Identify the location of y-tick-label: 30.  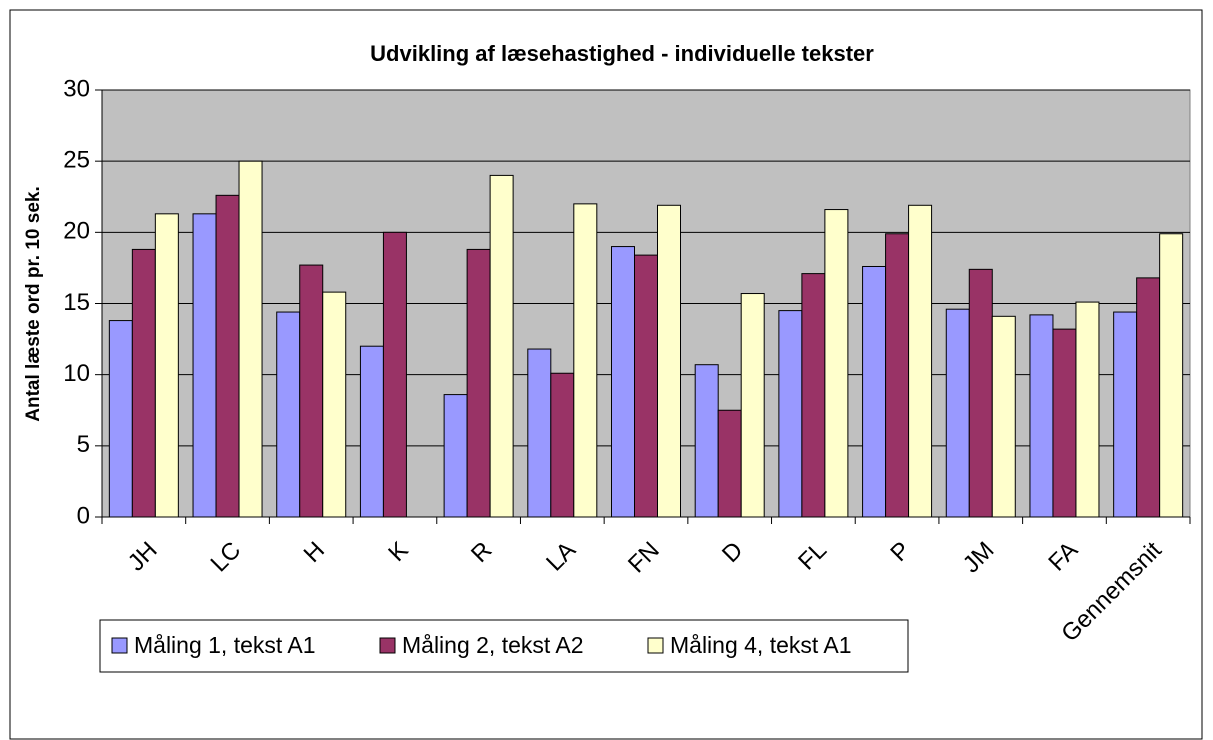
(76, 88).